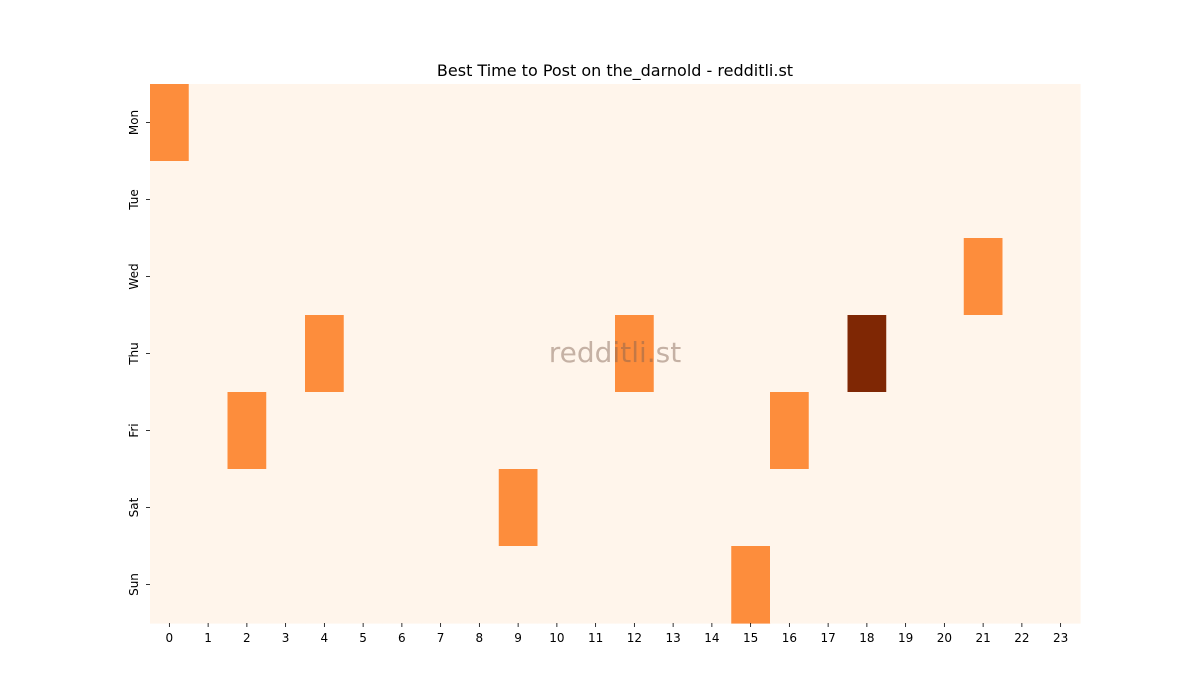 The image size is (1200, 700). Describe the element at coordinates (247, 638) in the screenshot. I see `x-tick-label: 2` at that location.